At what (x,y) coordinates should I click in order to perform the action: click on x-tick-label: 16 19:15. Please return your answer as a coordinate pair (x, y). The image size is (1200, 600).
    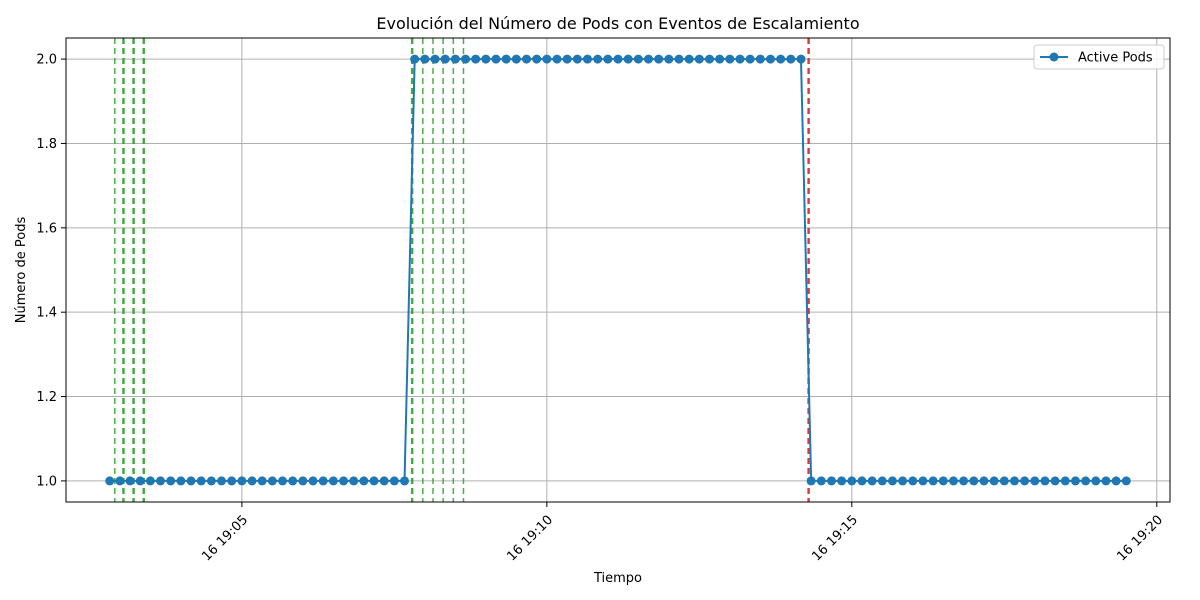
    Looking at the image, I should click on (835, 539).